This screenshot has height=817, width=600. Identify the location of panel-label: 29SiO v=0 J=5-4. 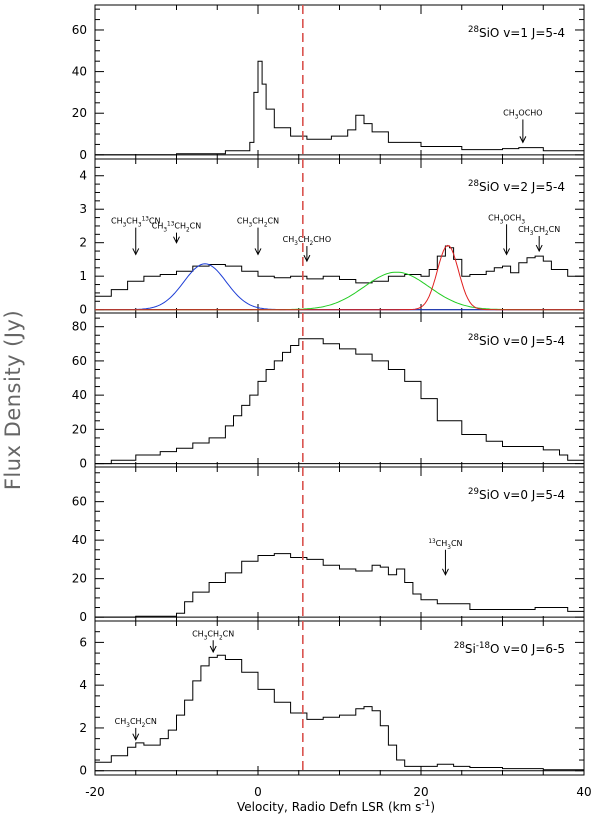
(516, 494).